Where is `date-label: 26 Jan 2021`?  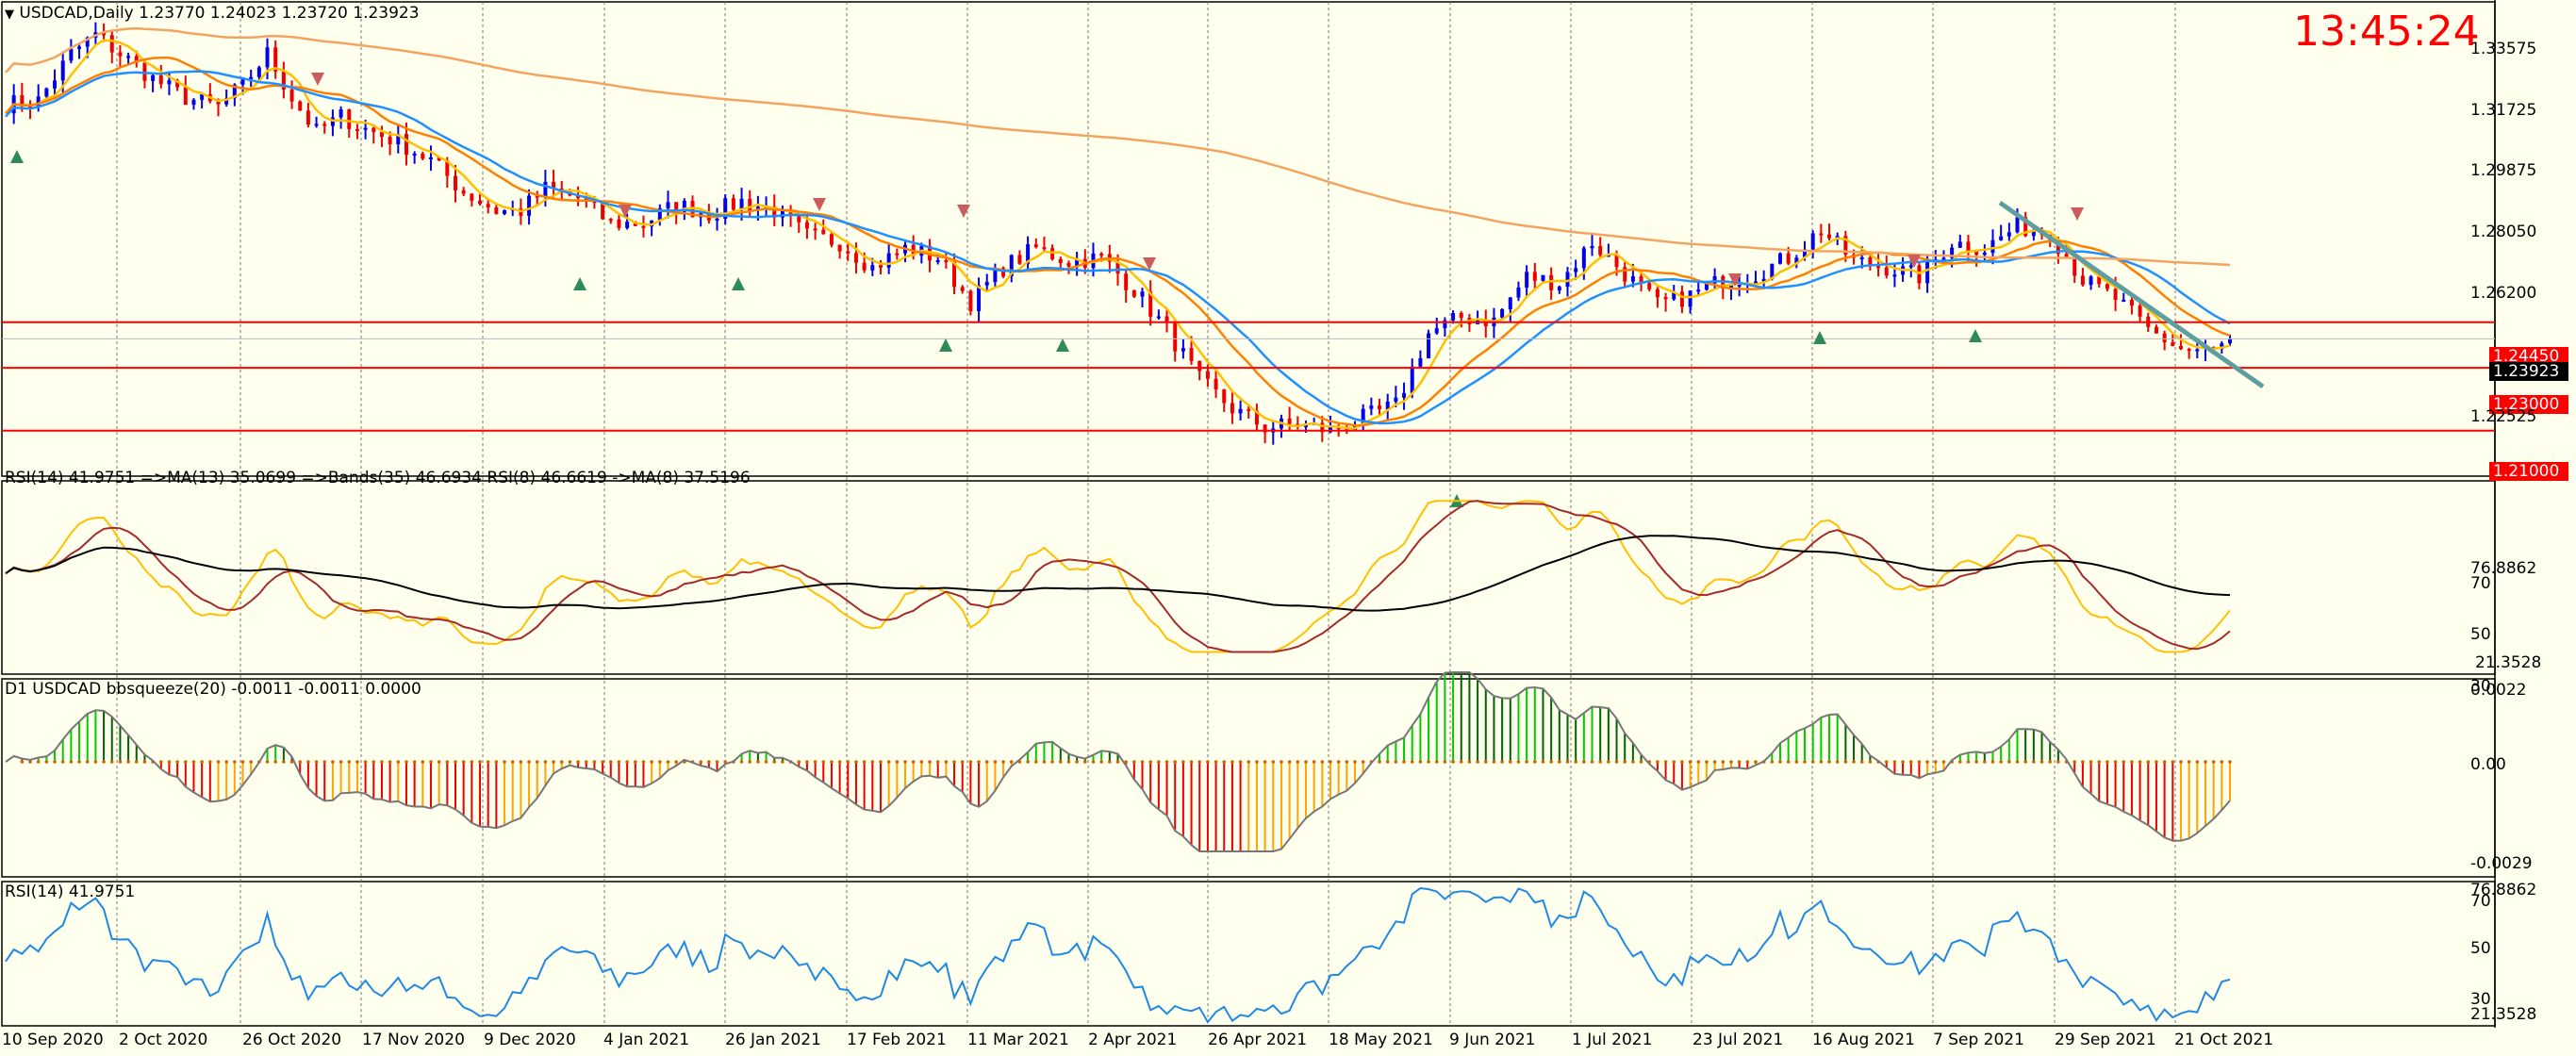 date-label: 26 Jan 2021 is located at coordinates (773, 1040).